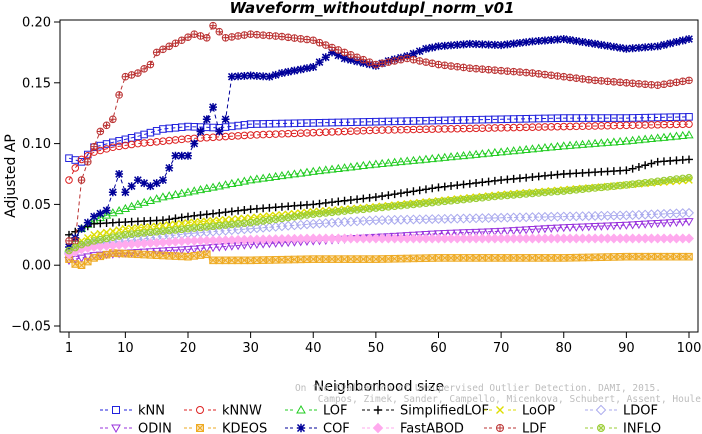  I want to click on legend-label: LDF, so click(534, 428).